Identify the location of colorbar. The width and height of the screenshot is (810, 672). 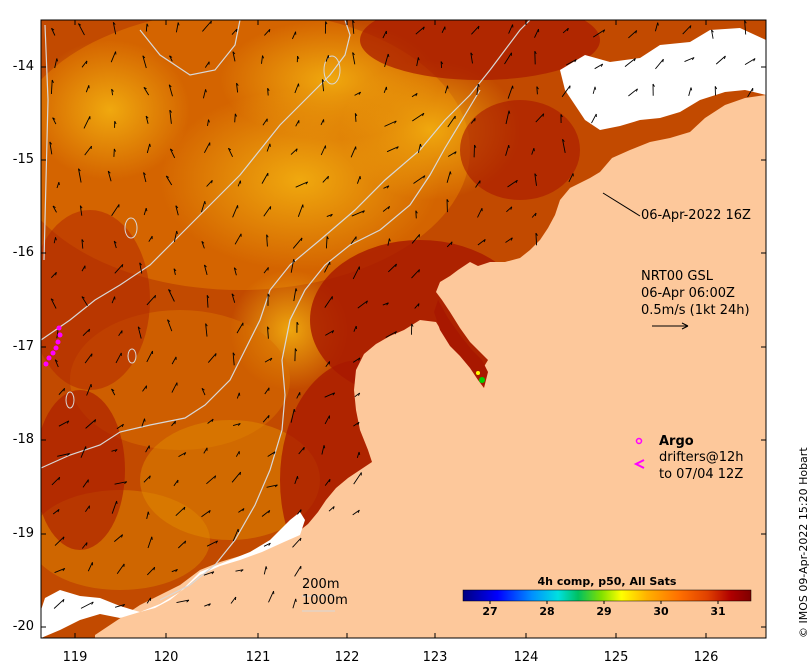
(607, 595).